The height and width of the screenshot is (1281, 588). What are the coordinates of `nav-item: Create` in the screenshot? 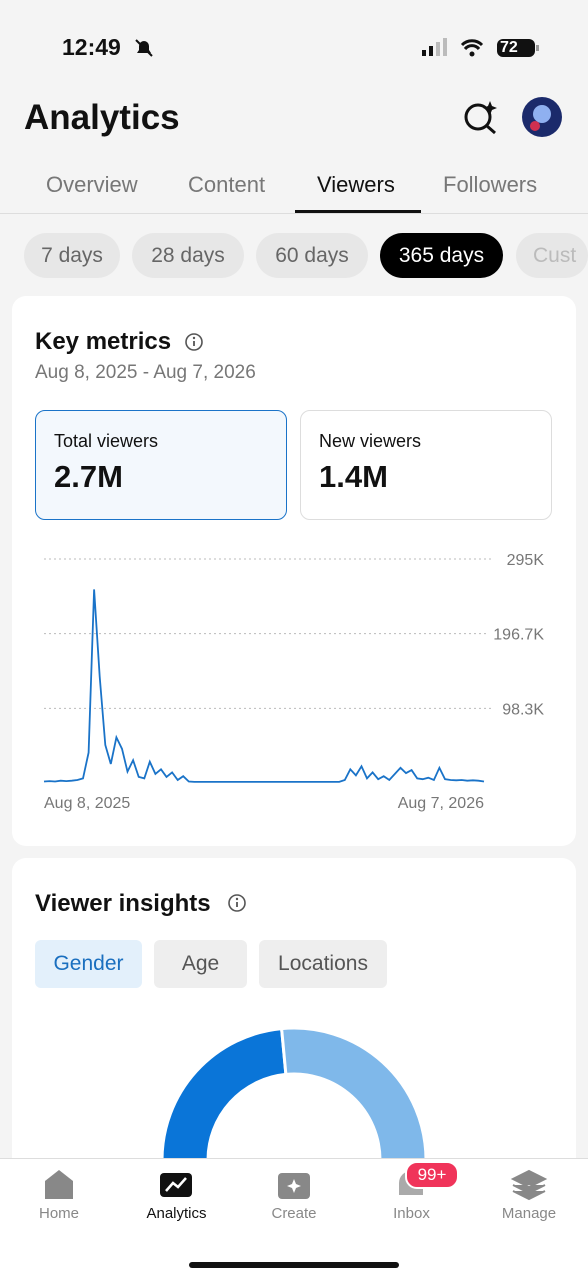 It's located at (294, 1213).